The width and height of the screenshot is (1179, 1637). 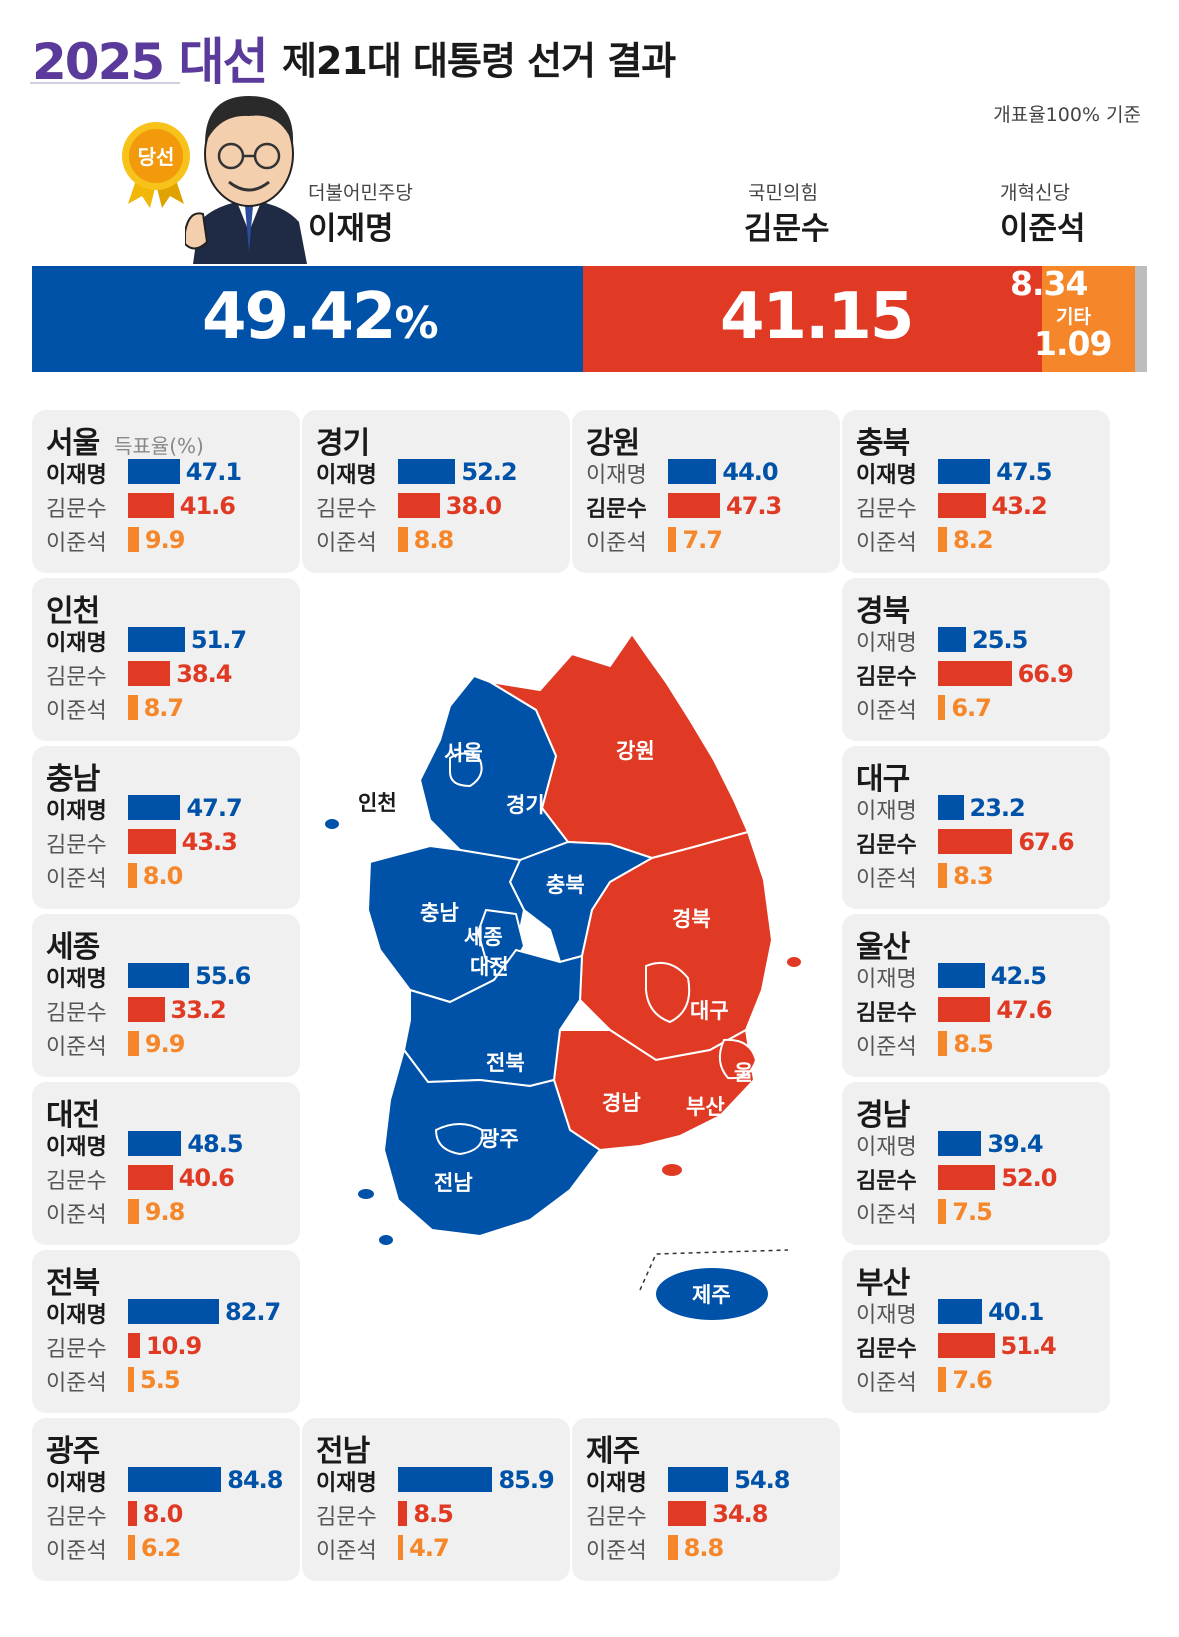 What do you see at coordinates (702, 540) in the screenshot?
I see `vote-share-value: 7.7` at bounding box center [702, 540].